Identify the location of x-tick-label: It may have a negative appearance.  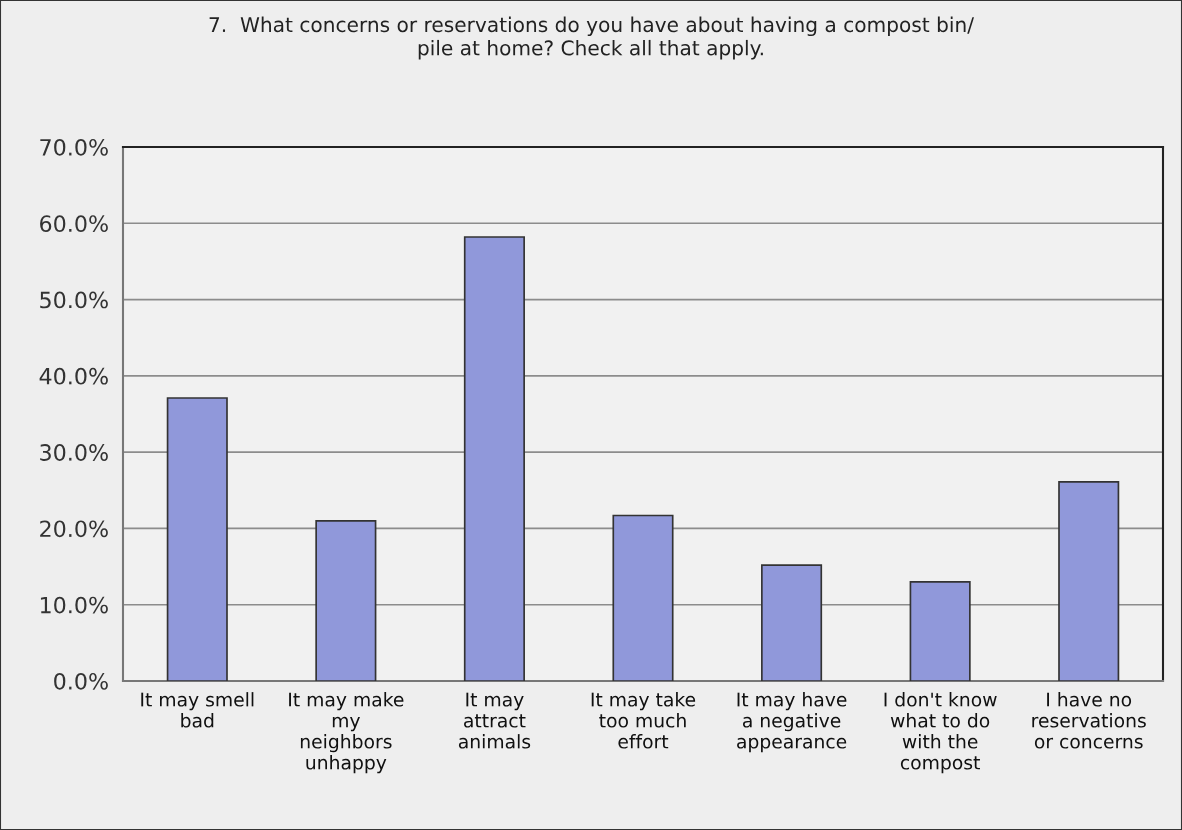
(792, 722).